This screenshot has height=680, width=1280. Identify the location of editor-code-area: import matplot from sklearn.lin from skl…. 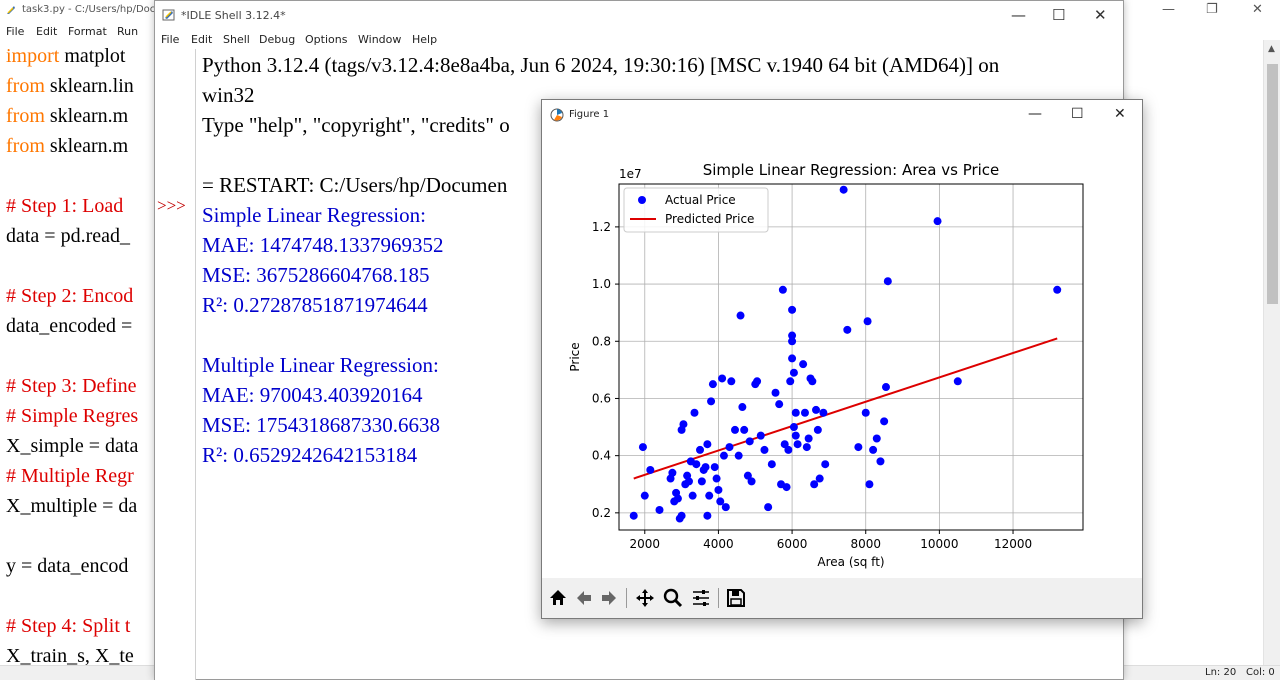
(80, 355).